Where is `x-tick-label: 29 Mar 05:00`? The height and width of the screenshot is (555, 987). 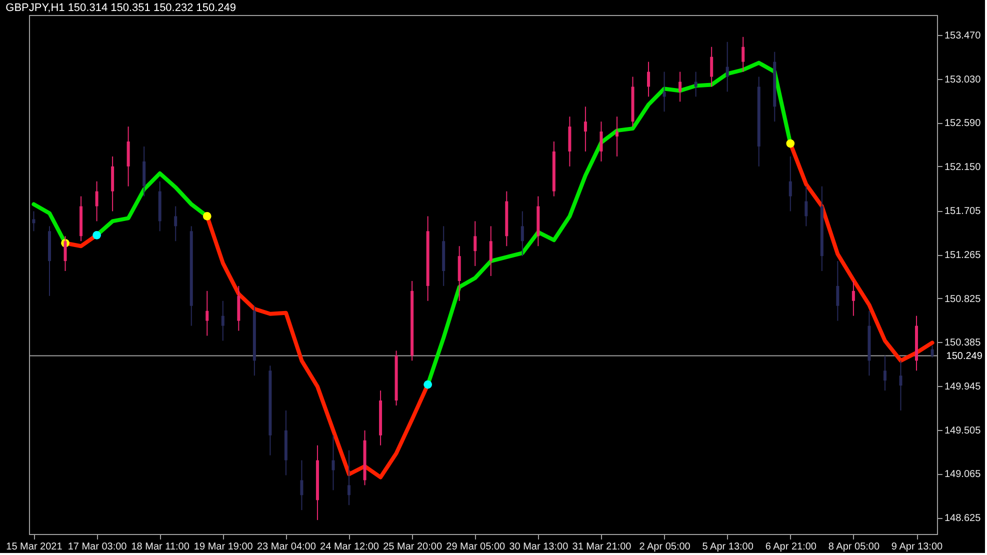
x-tick-label: 29 Mar 05:00 is located at coordinates (476, 547).